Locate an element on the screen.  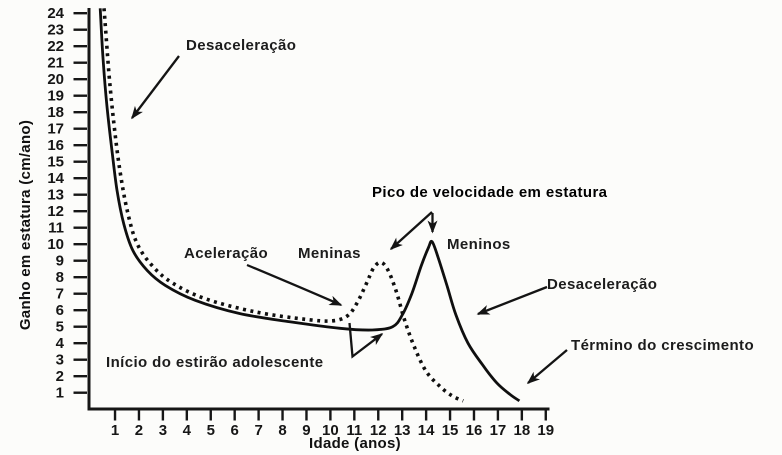
x-tick-label: 17 is located at coordinates (498, 430).